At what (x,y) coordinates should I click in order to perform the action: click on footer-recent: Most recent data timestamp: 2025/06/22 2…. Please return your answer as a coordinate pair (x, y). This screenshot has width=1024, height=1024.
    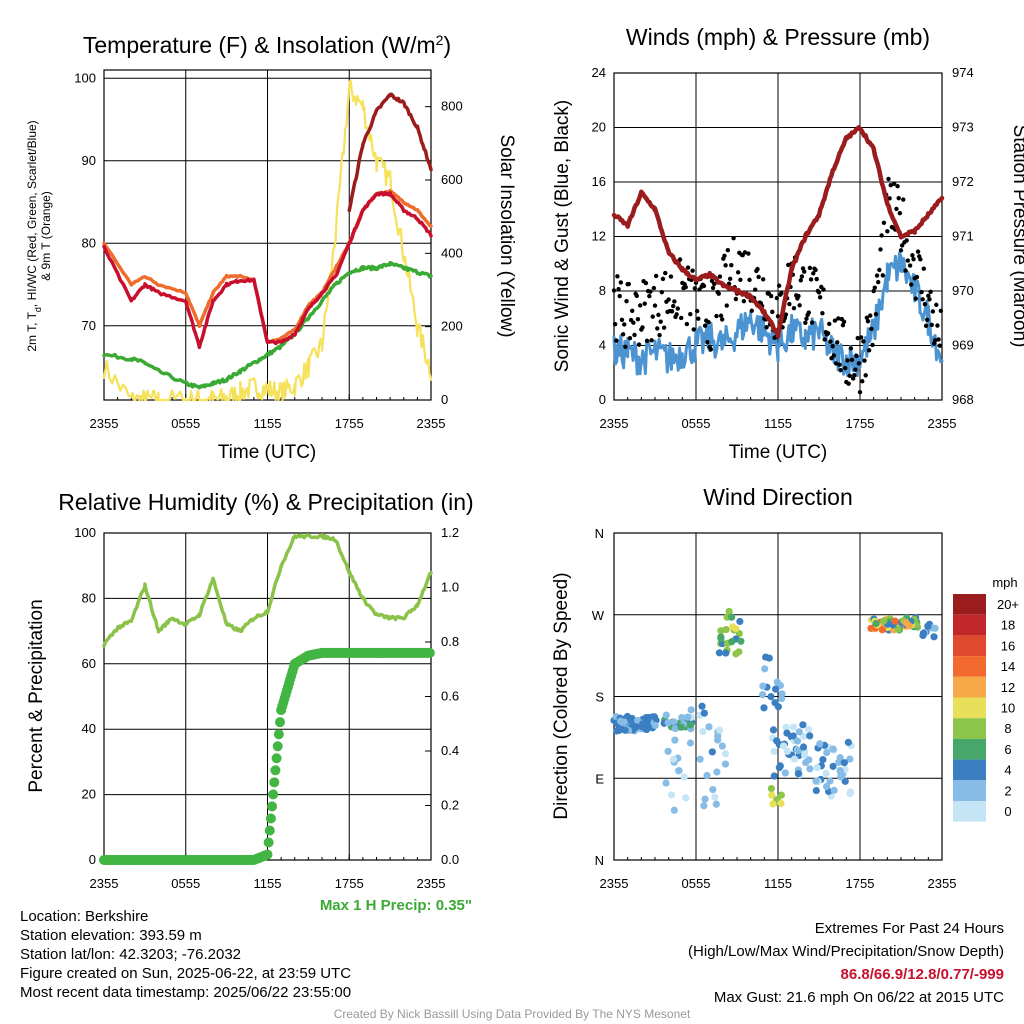
    Looking at the image, I should click on (186, 992).